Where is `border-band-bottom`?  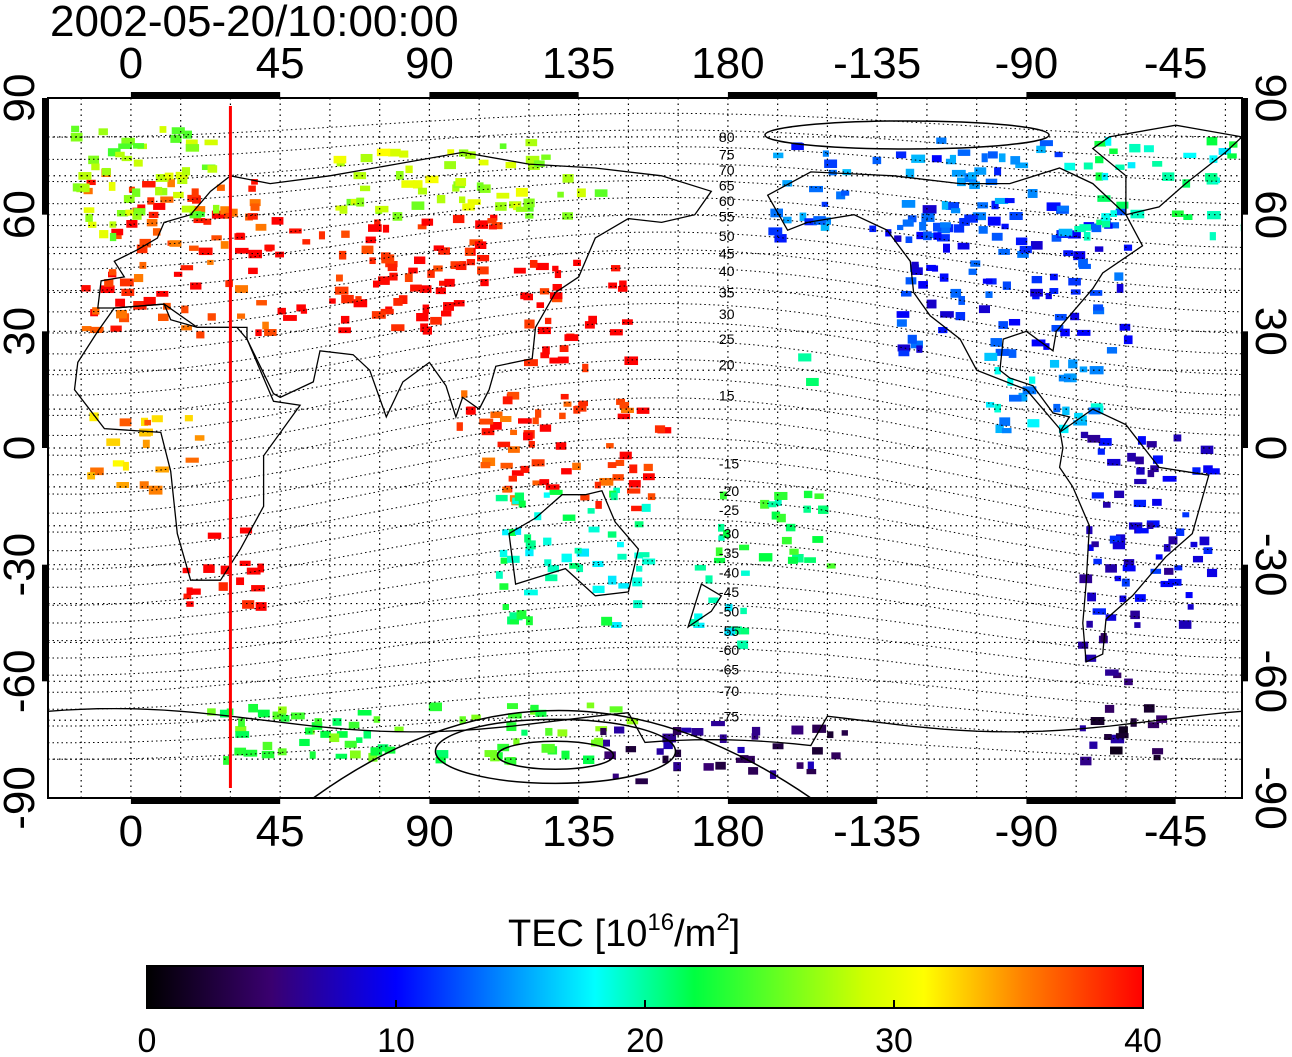 border-band-bottom is located at coordinates (205, 801).